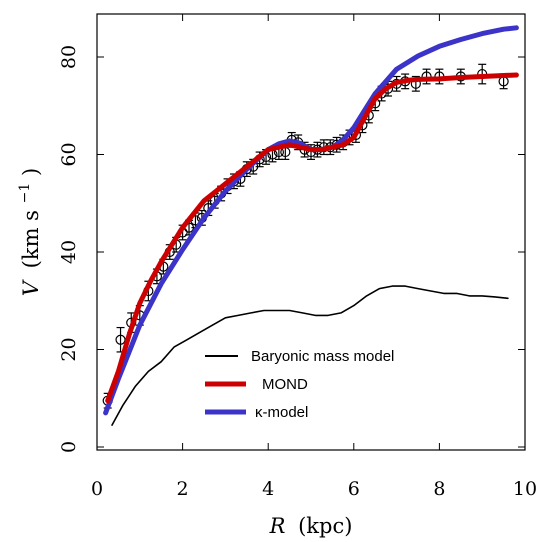 The width and height of the screenshot is (541, 542). I want to click on y-axis-exponent: −1, so click(25, 193).